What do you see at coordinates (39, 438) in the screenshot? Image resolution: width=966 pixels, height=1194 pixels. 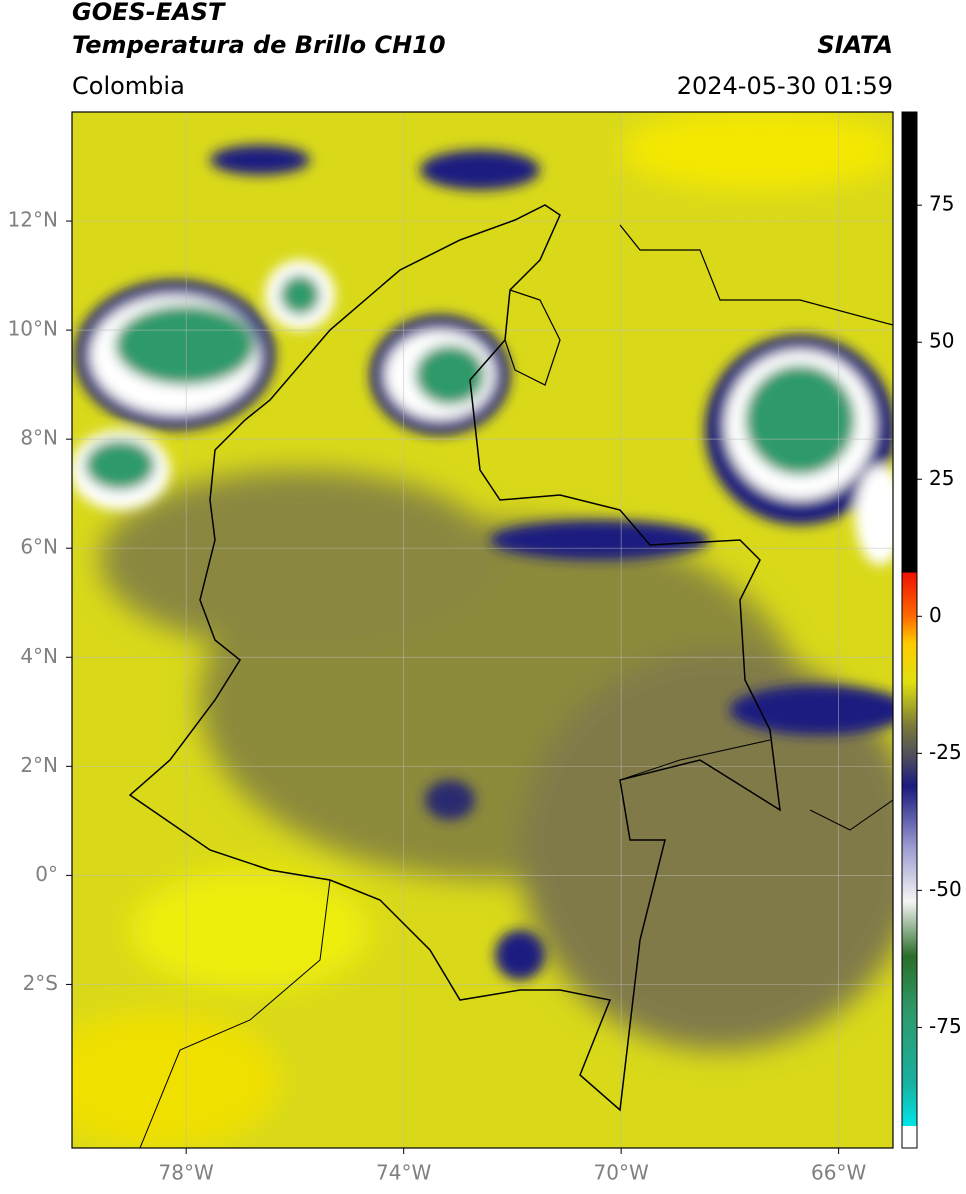 I see `lat-tick-label: 8°N` at bounding box center [39, 438].